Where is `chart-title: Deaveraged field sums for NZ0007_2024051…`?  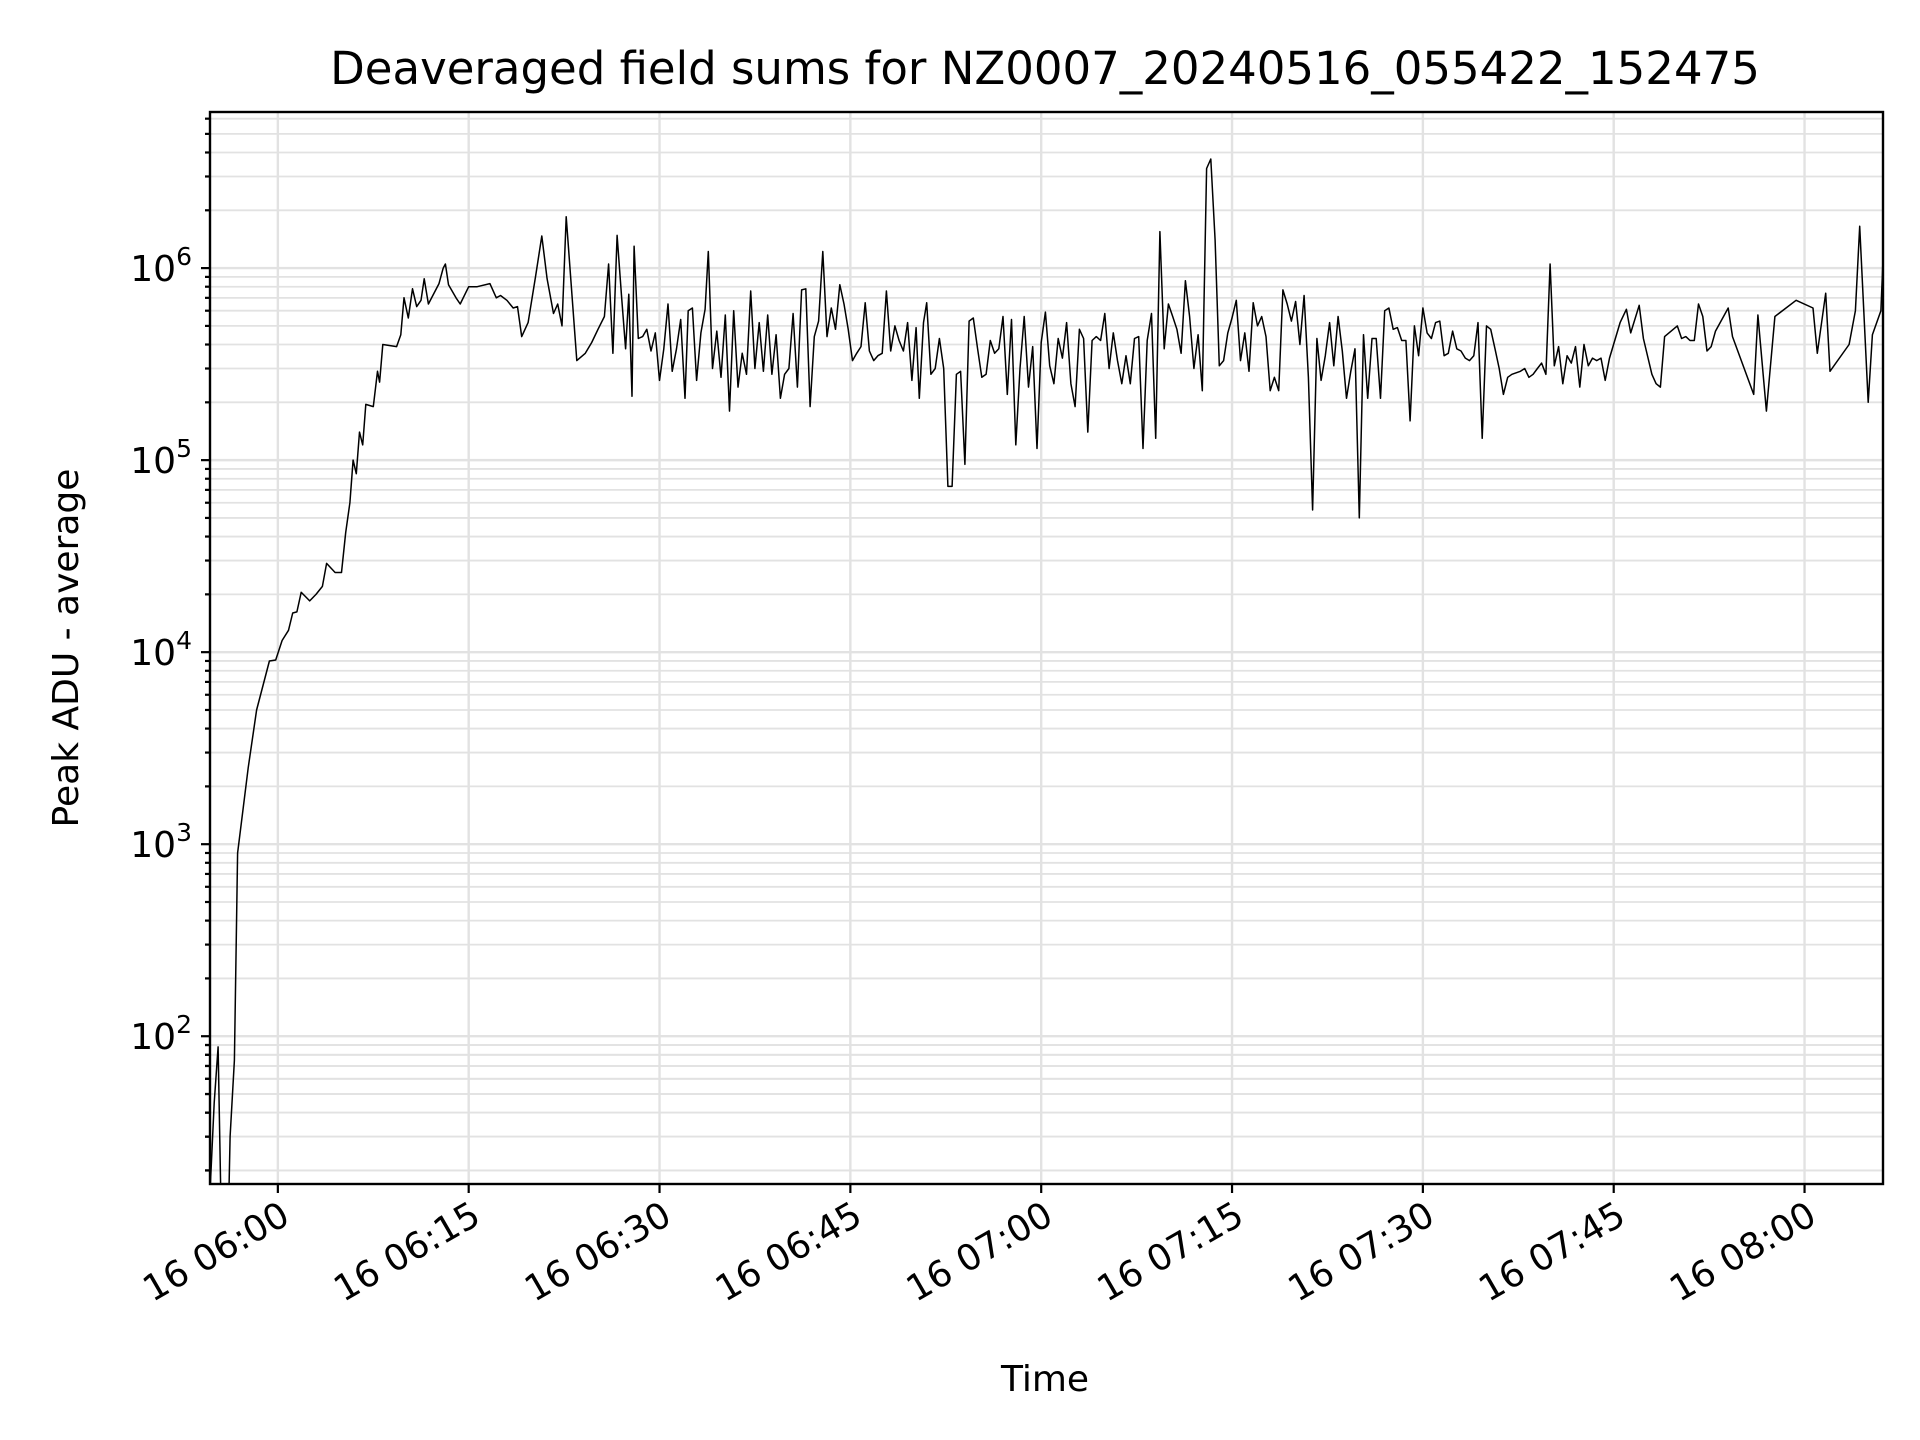 chart-title: Deaveraged field sums for NZ0007_2024051… is located at coordinates (1045, 68).